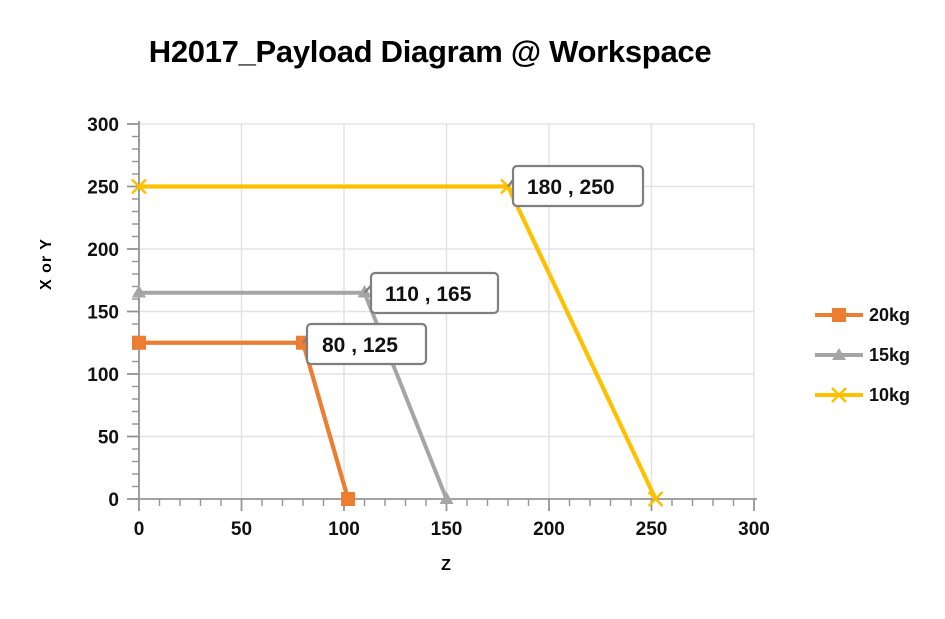 Image resolution: width=945 pixels, height=619 pixels. Describe the element at coordinates (430, 51) in the screenshot. I see `chart-title: H2017_Payload Diagram @ Workspace` at that location.